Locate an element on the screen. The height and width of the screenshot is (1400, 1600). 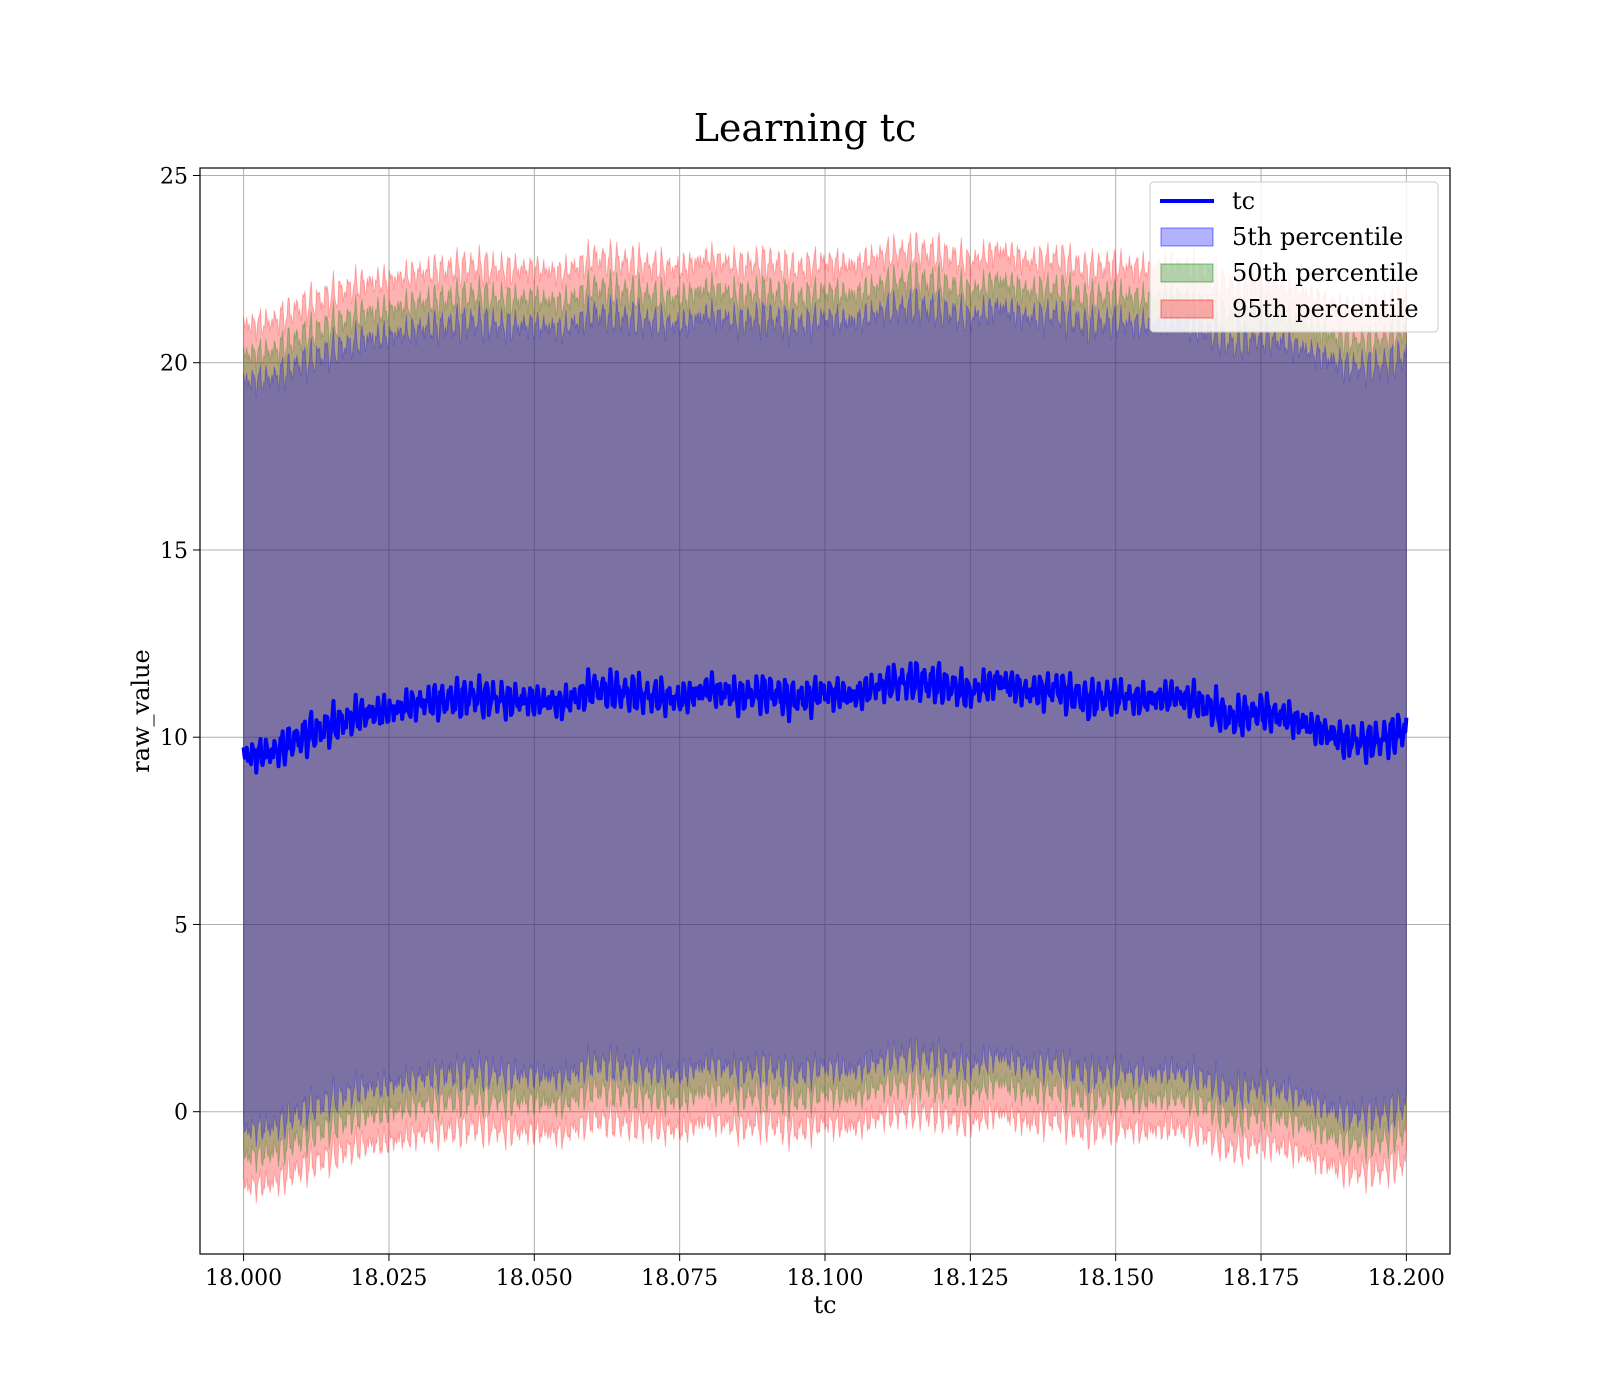
x-tick-label: 18.075 is located at coordinates (679, 1278).